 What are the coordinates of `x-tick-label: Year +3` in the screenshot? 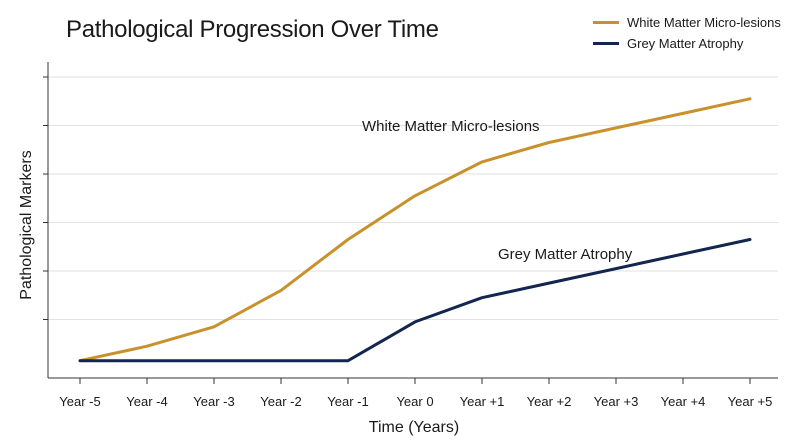 It's located at (616, 401).